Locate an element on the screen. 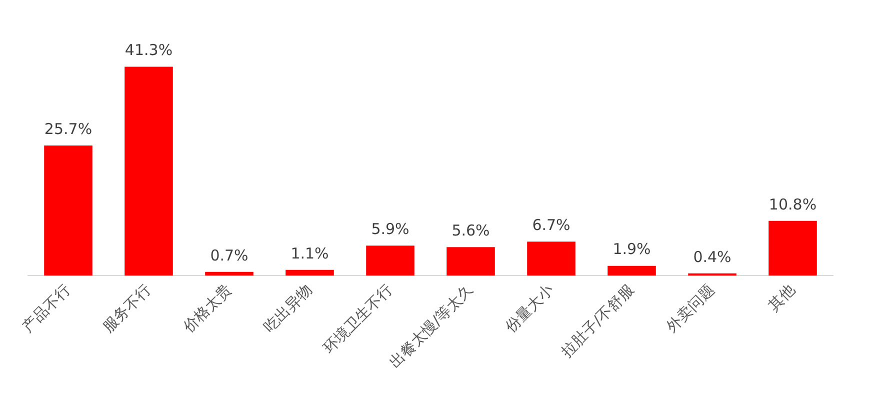  x-tick-label: 其他 is located at coordinates (781, 297).